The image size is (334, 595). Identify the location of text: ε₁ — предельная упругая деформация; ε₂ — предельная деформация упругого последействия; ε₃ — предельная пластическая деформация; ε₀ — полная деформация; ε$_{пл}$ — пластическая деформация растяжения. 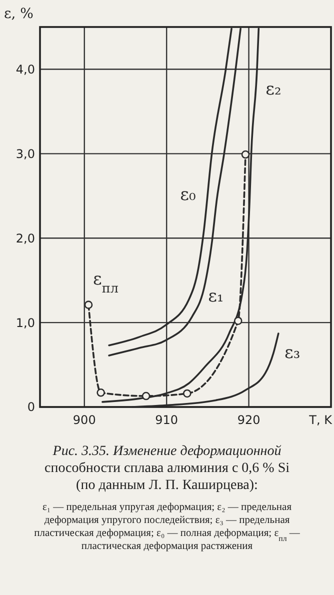
(167, 527).